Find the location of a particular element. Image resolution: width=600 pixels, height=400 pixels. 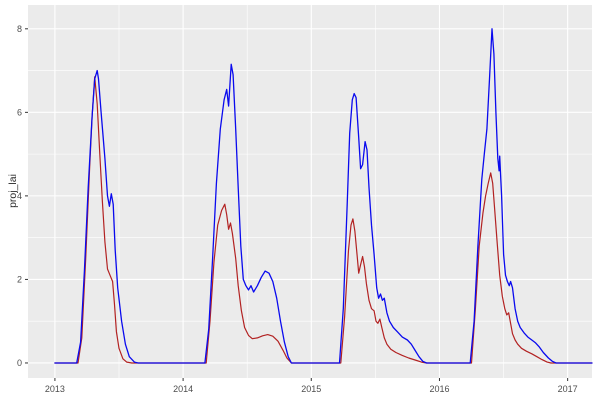

y-tick-label: 0 is located at coordinates (19, 363).